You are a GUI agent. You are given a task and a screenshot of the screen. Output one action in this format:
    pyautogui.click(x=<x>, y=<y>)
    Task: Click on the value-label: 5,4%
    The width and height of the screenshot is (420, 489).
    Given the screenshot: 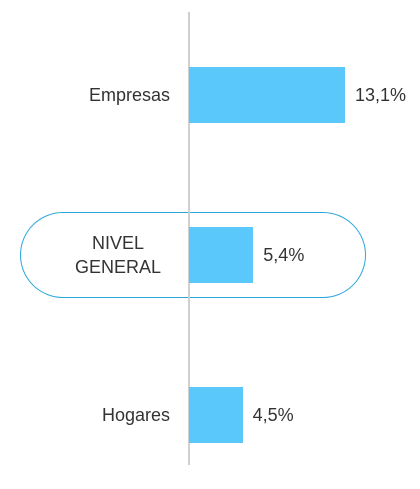 What is the action you would take?
    pyautogui.click(x=284, y=255)
    